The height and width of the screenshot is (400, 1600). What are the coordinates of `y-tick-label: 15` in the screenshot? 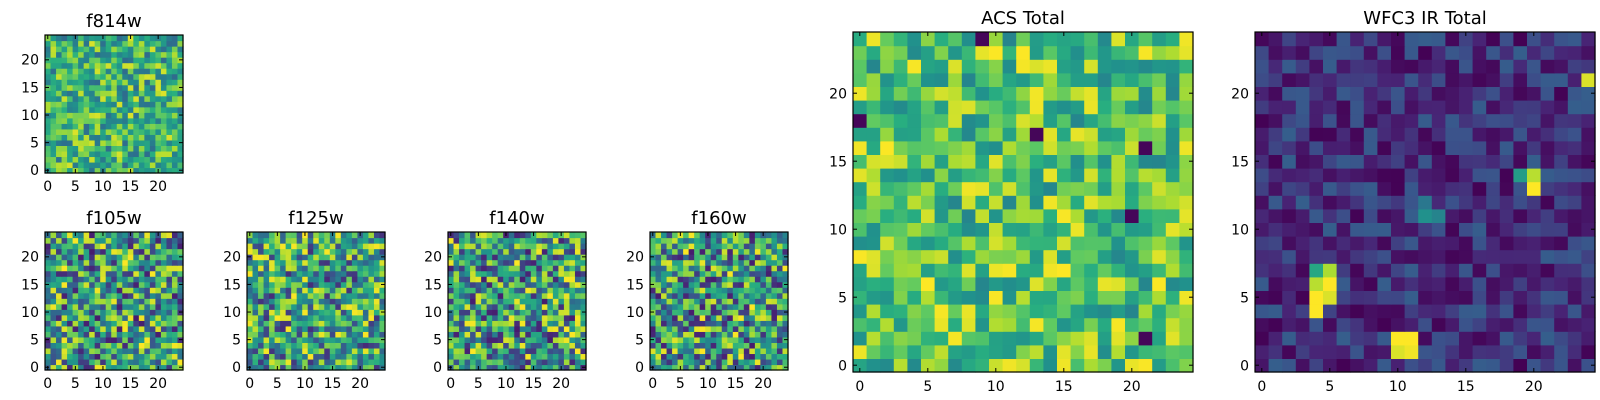 It's located at (30, 88).